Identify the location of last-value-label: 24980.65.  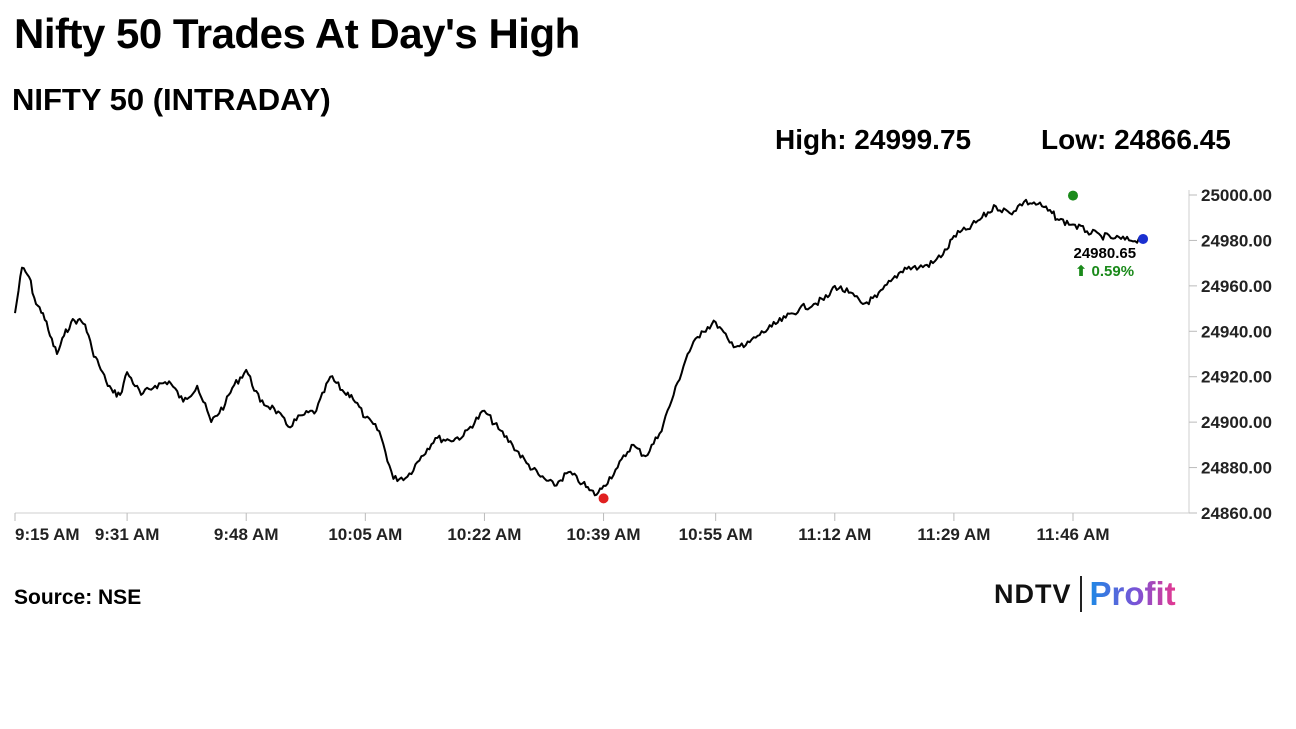
(1104, 253).